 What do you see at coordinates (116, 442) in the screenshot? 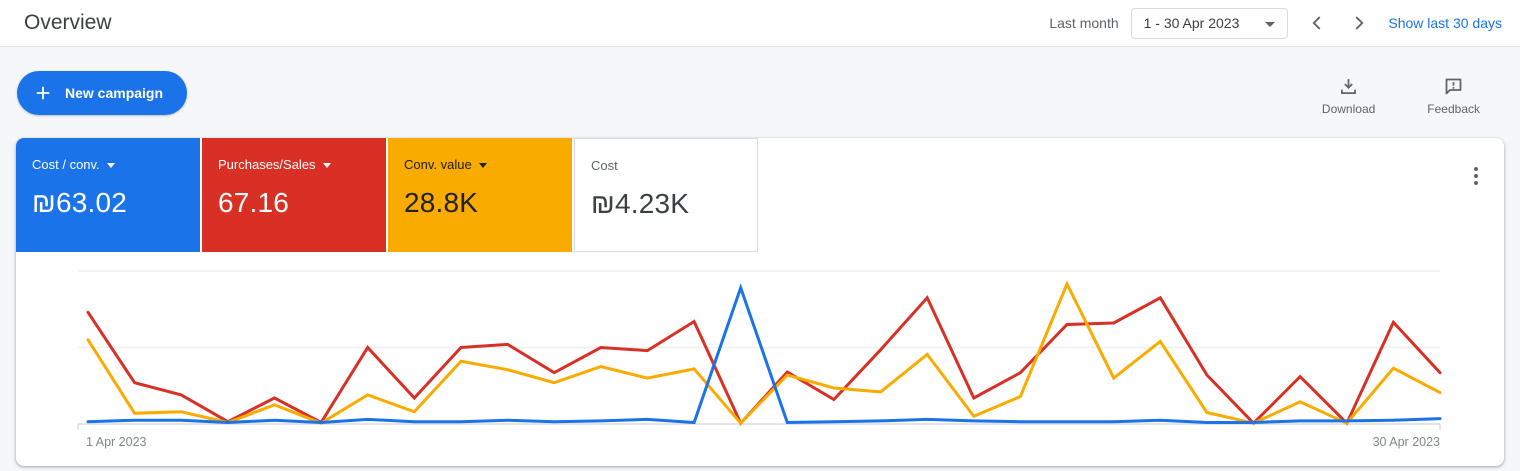
I see `x-axis-label: 1 Apr 2023` at bounding box center [116, 442].